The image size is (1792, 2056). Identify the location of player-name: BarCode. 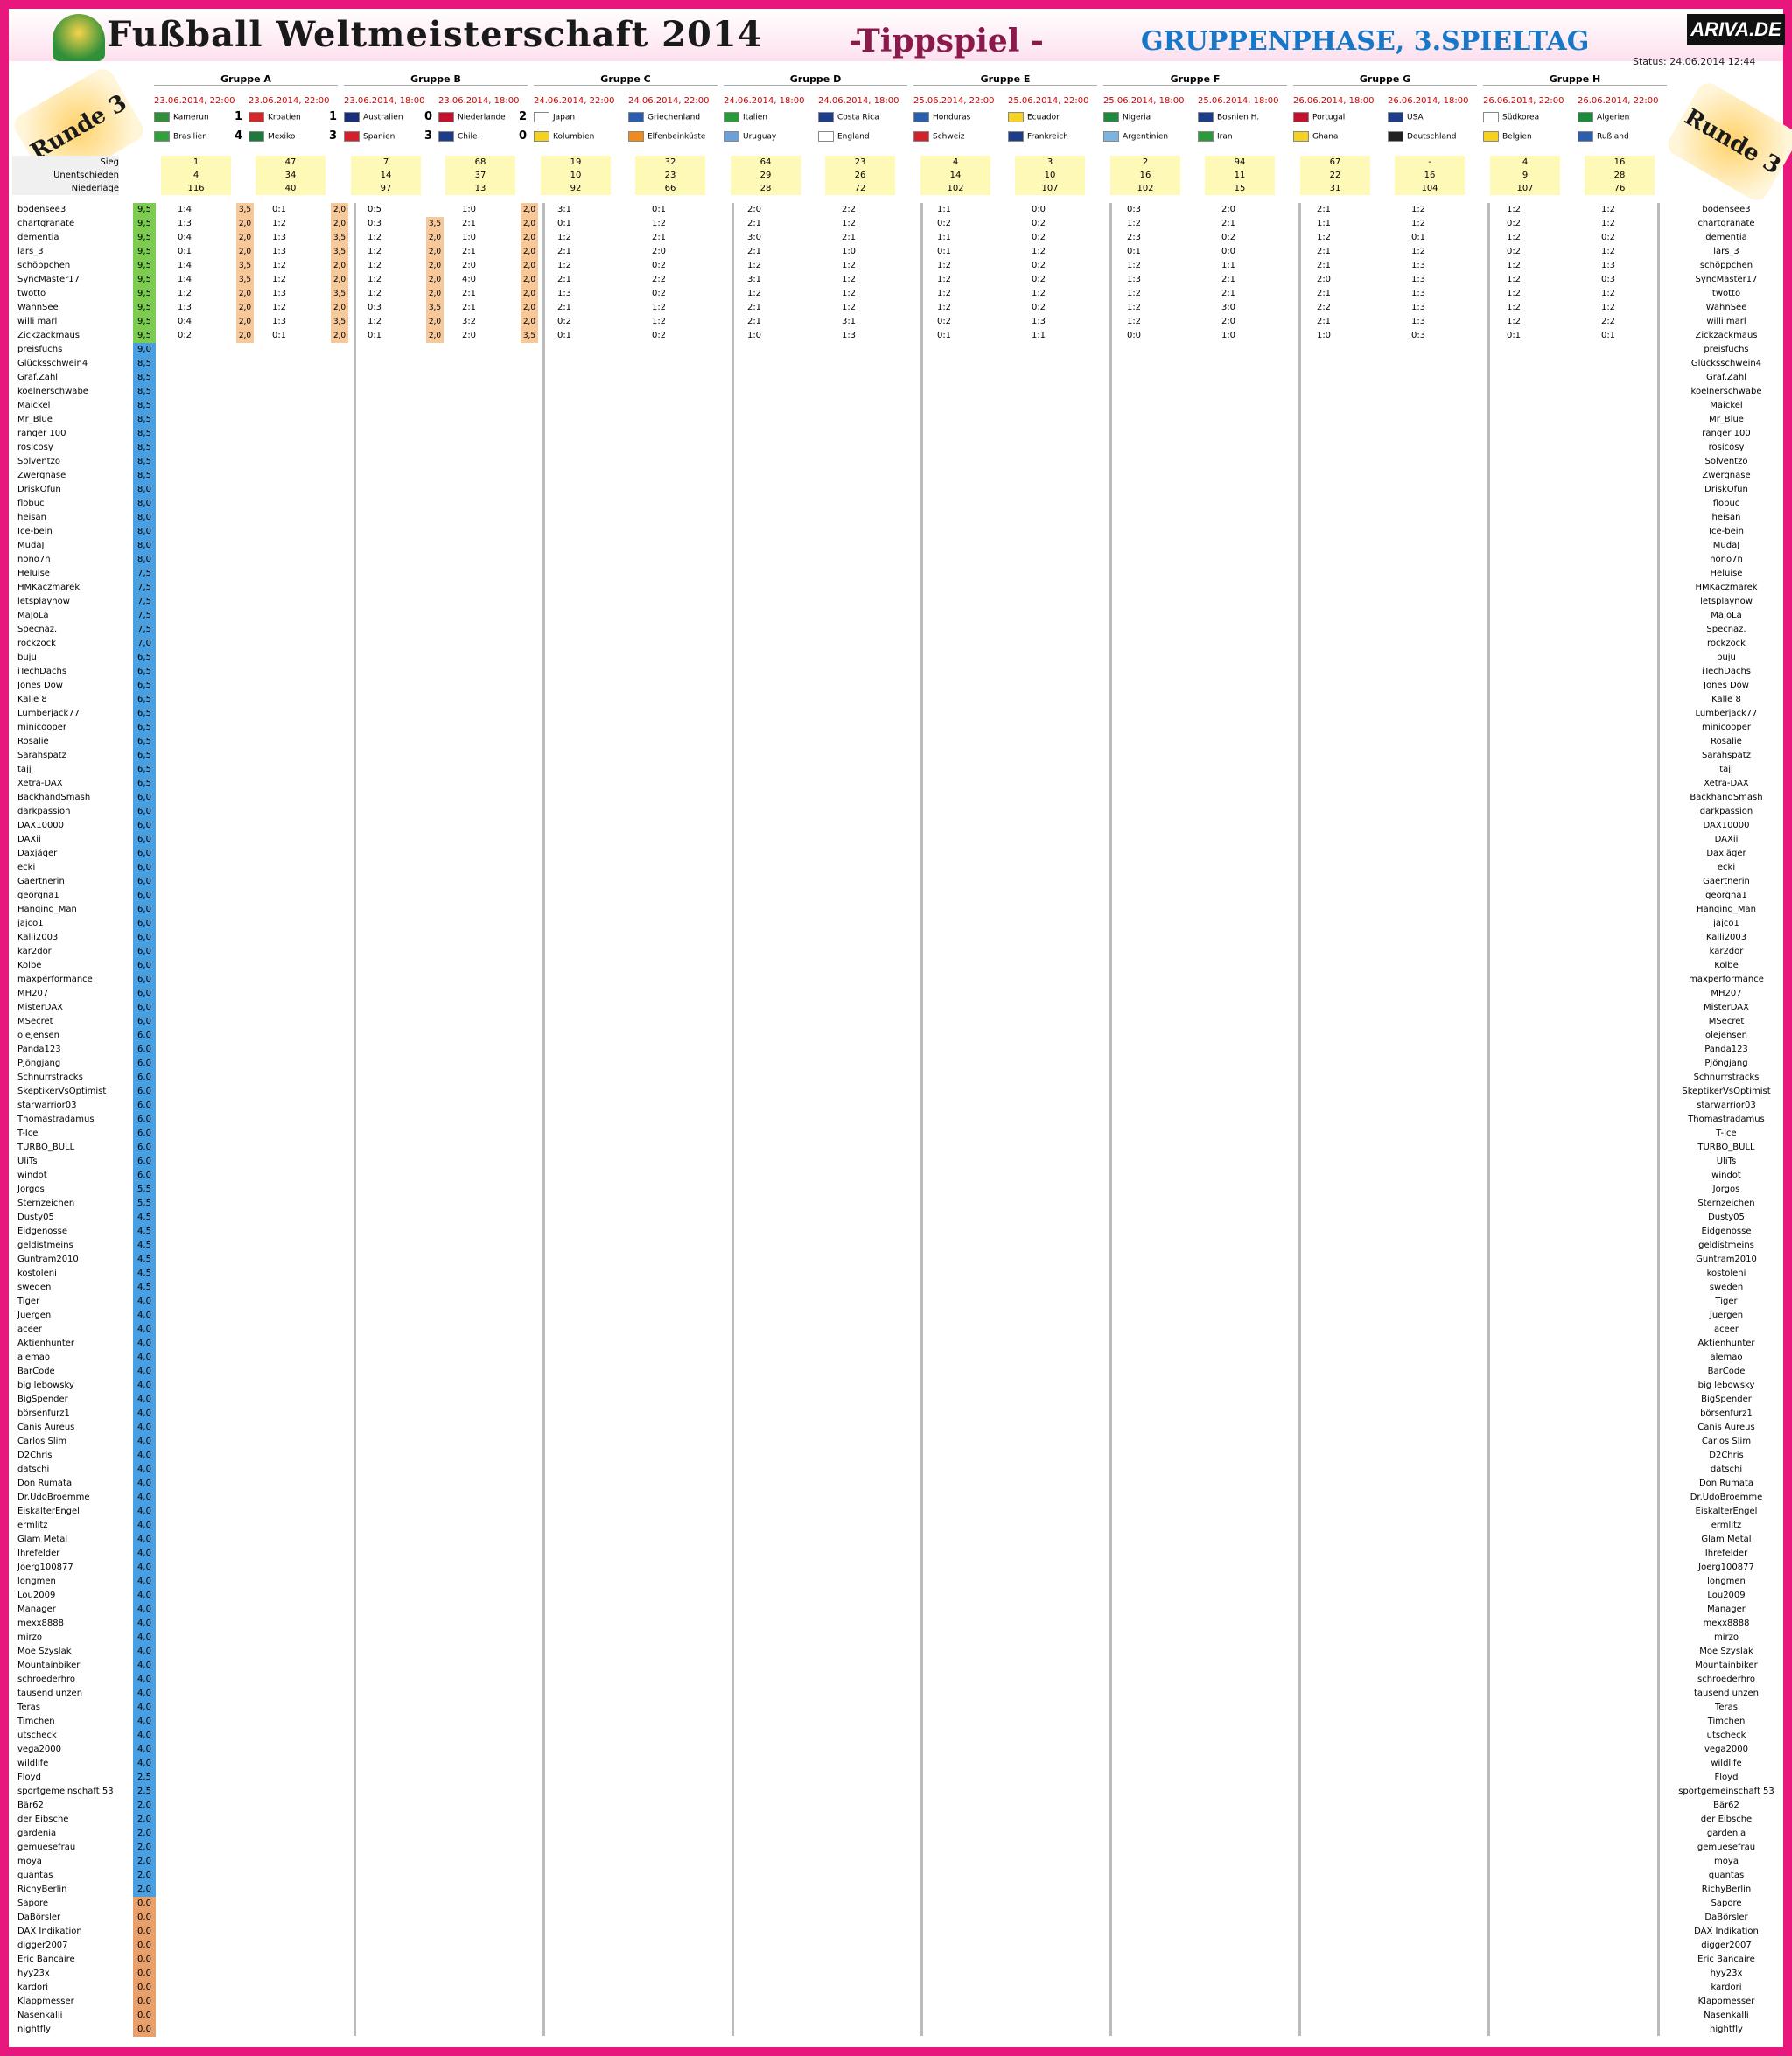
(36, 1371).